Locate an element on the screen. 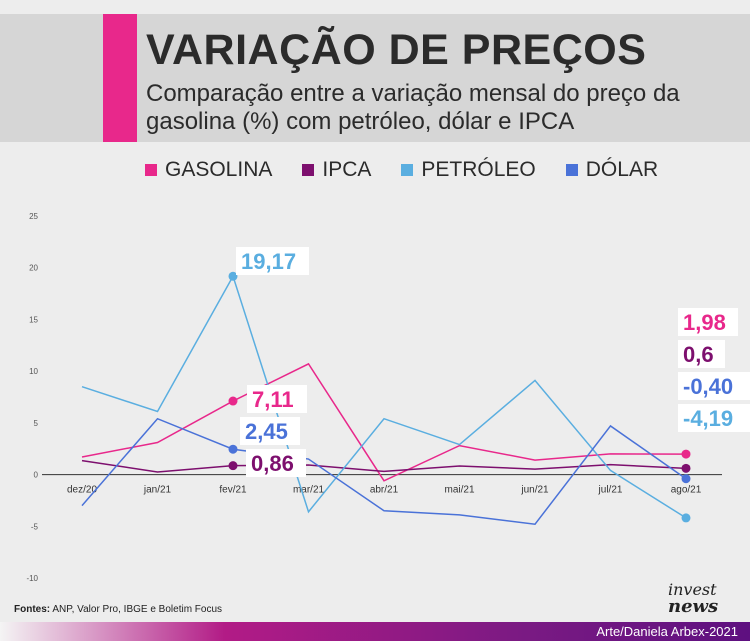  y-tick-label: 10 is located at coordinates (33, 371).